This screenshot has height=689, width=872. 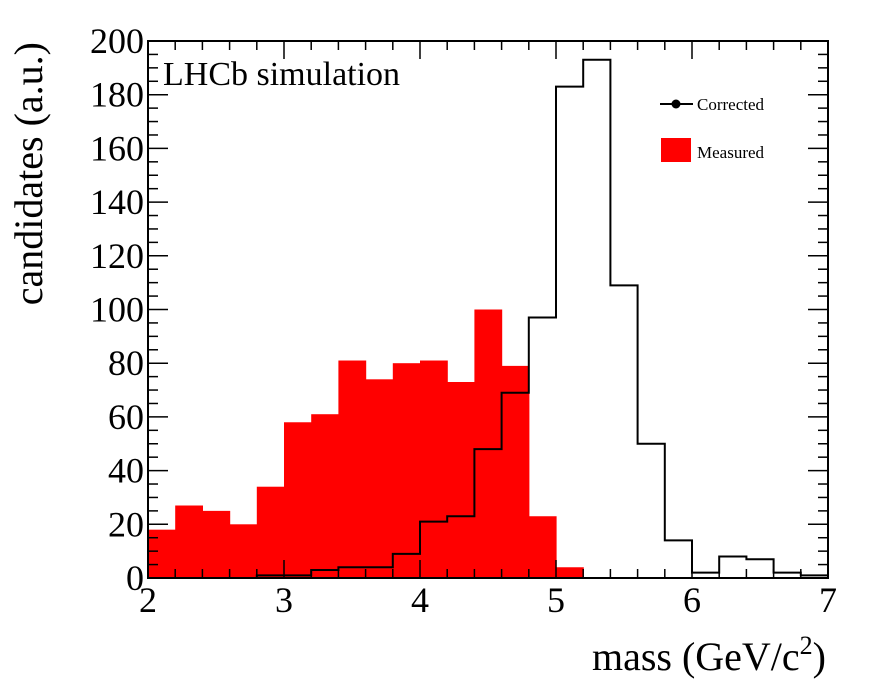 What do you see at coordinates (692, 600) in the screenshot?
I see `x-tick-label: 6` at bounding box center [692, 600].